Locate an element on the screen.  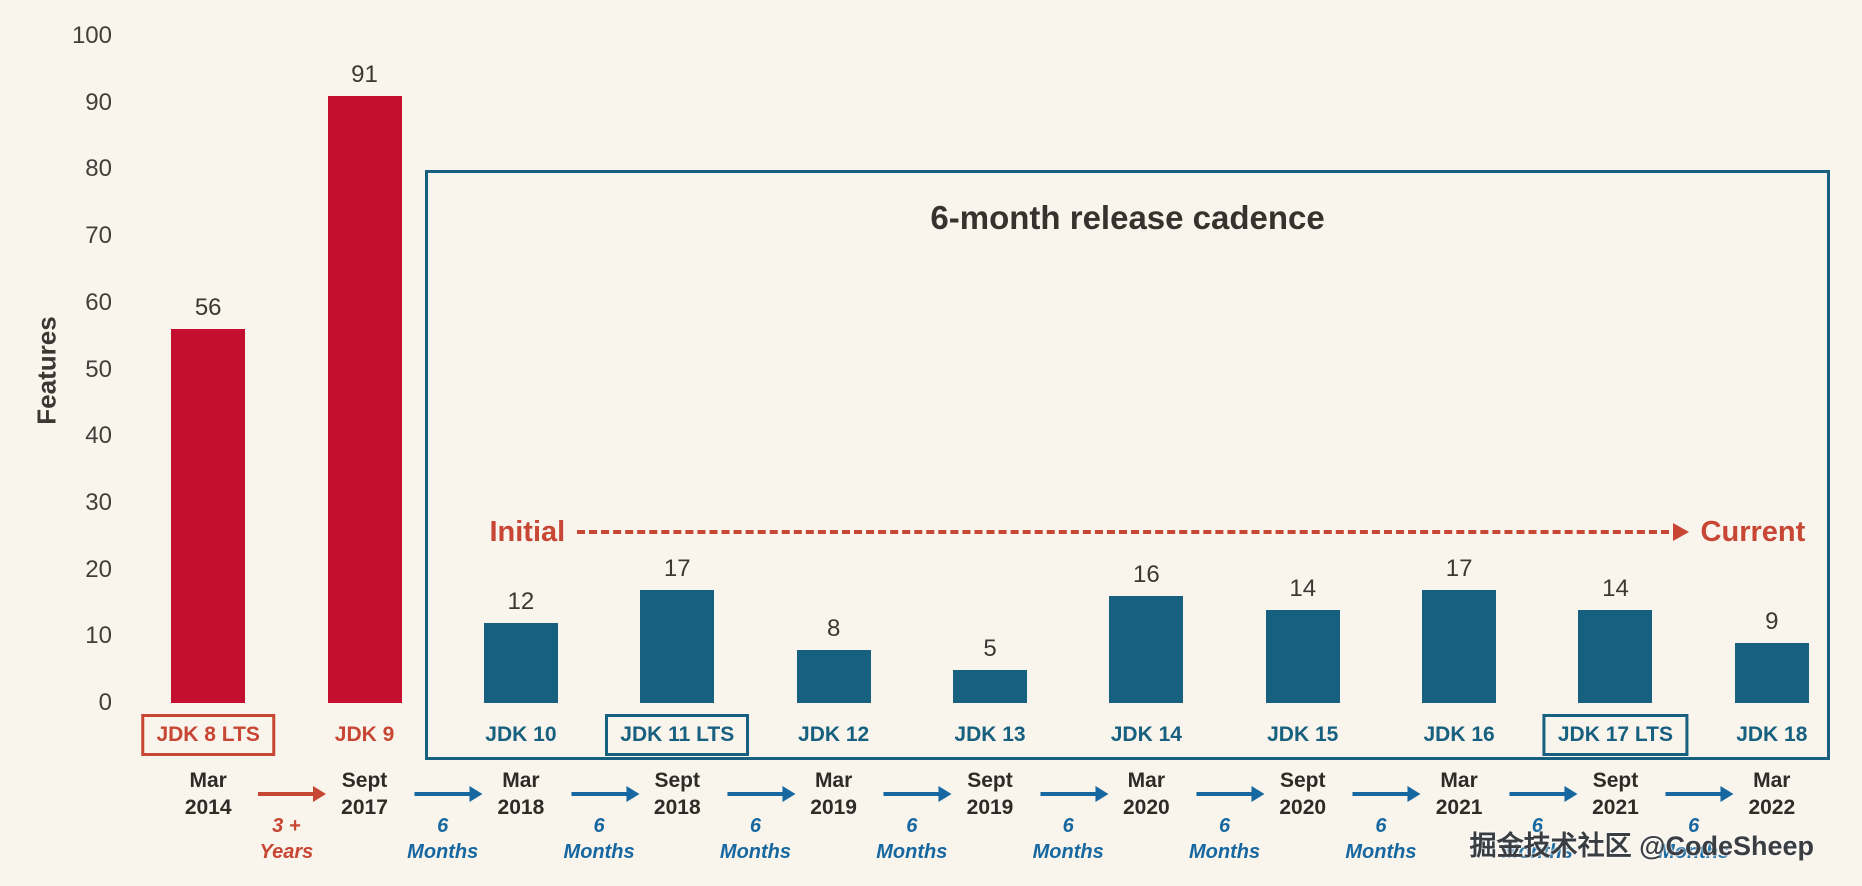
dashed-arrow-line is located at coordinates (1123, 532).